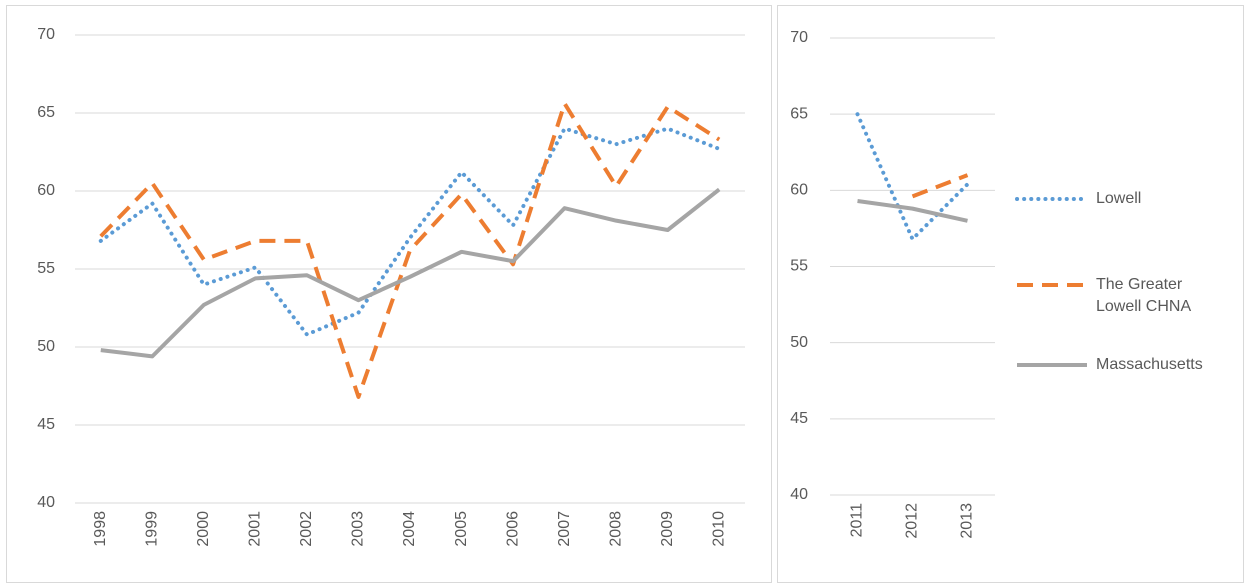 The width and height of the screenshot is (1245, 584). Describe the element at coordinates (1144, 295) in the screenshot. I see `legend-label: The Greater Lowell CHNA` at that location.